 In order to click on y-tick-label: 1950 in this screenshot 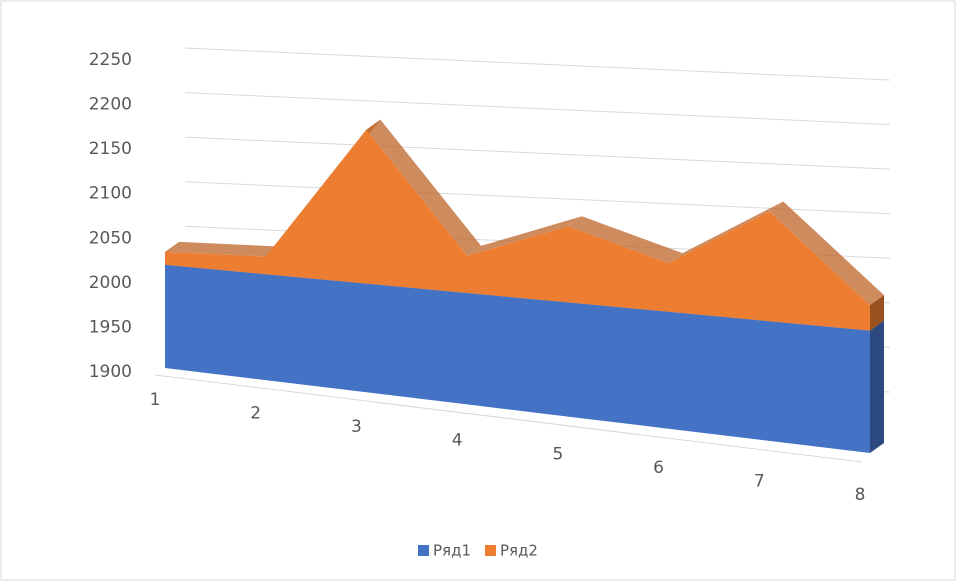, I will do `click(110, 327)`.